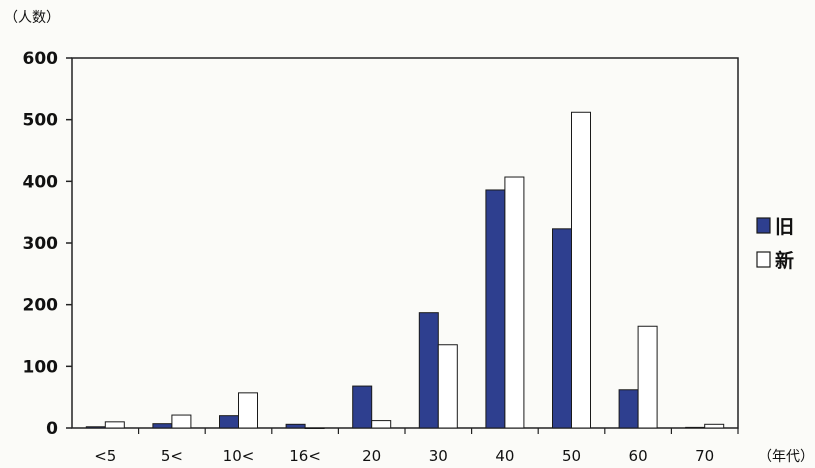  Describe the element at coordinates (638, 456) in the screenshot. I see `x-tick-label: 60` at that location.